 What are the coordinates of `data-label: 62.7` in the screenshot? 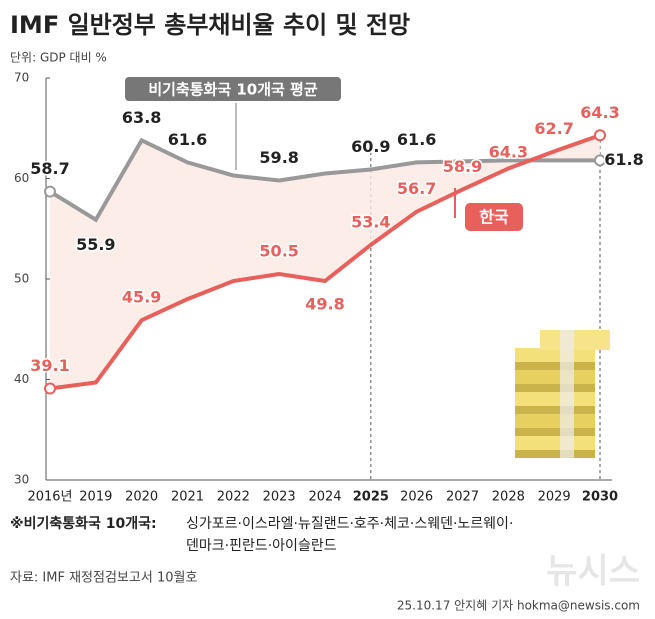 It's located at (553, 128).